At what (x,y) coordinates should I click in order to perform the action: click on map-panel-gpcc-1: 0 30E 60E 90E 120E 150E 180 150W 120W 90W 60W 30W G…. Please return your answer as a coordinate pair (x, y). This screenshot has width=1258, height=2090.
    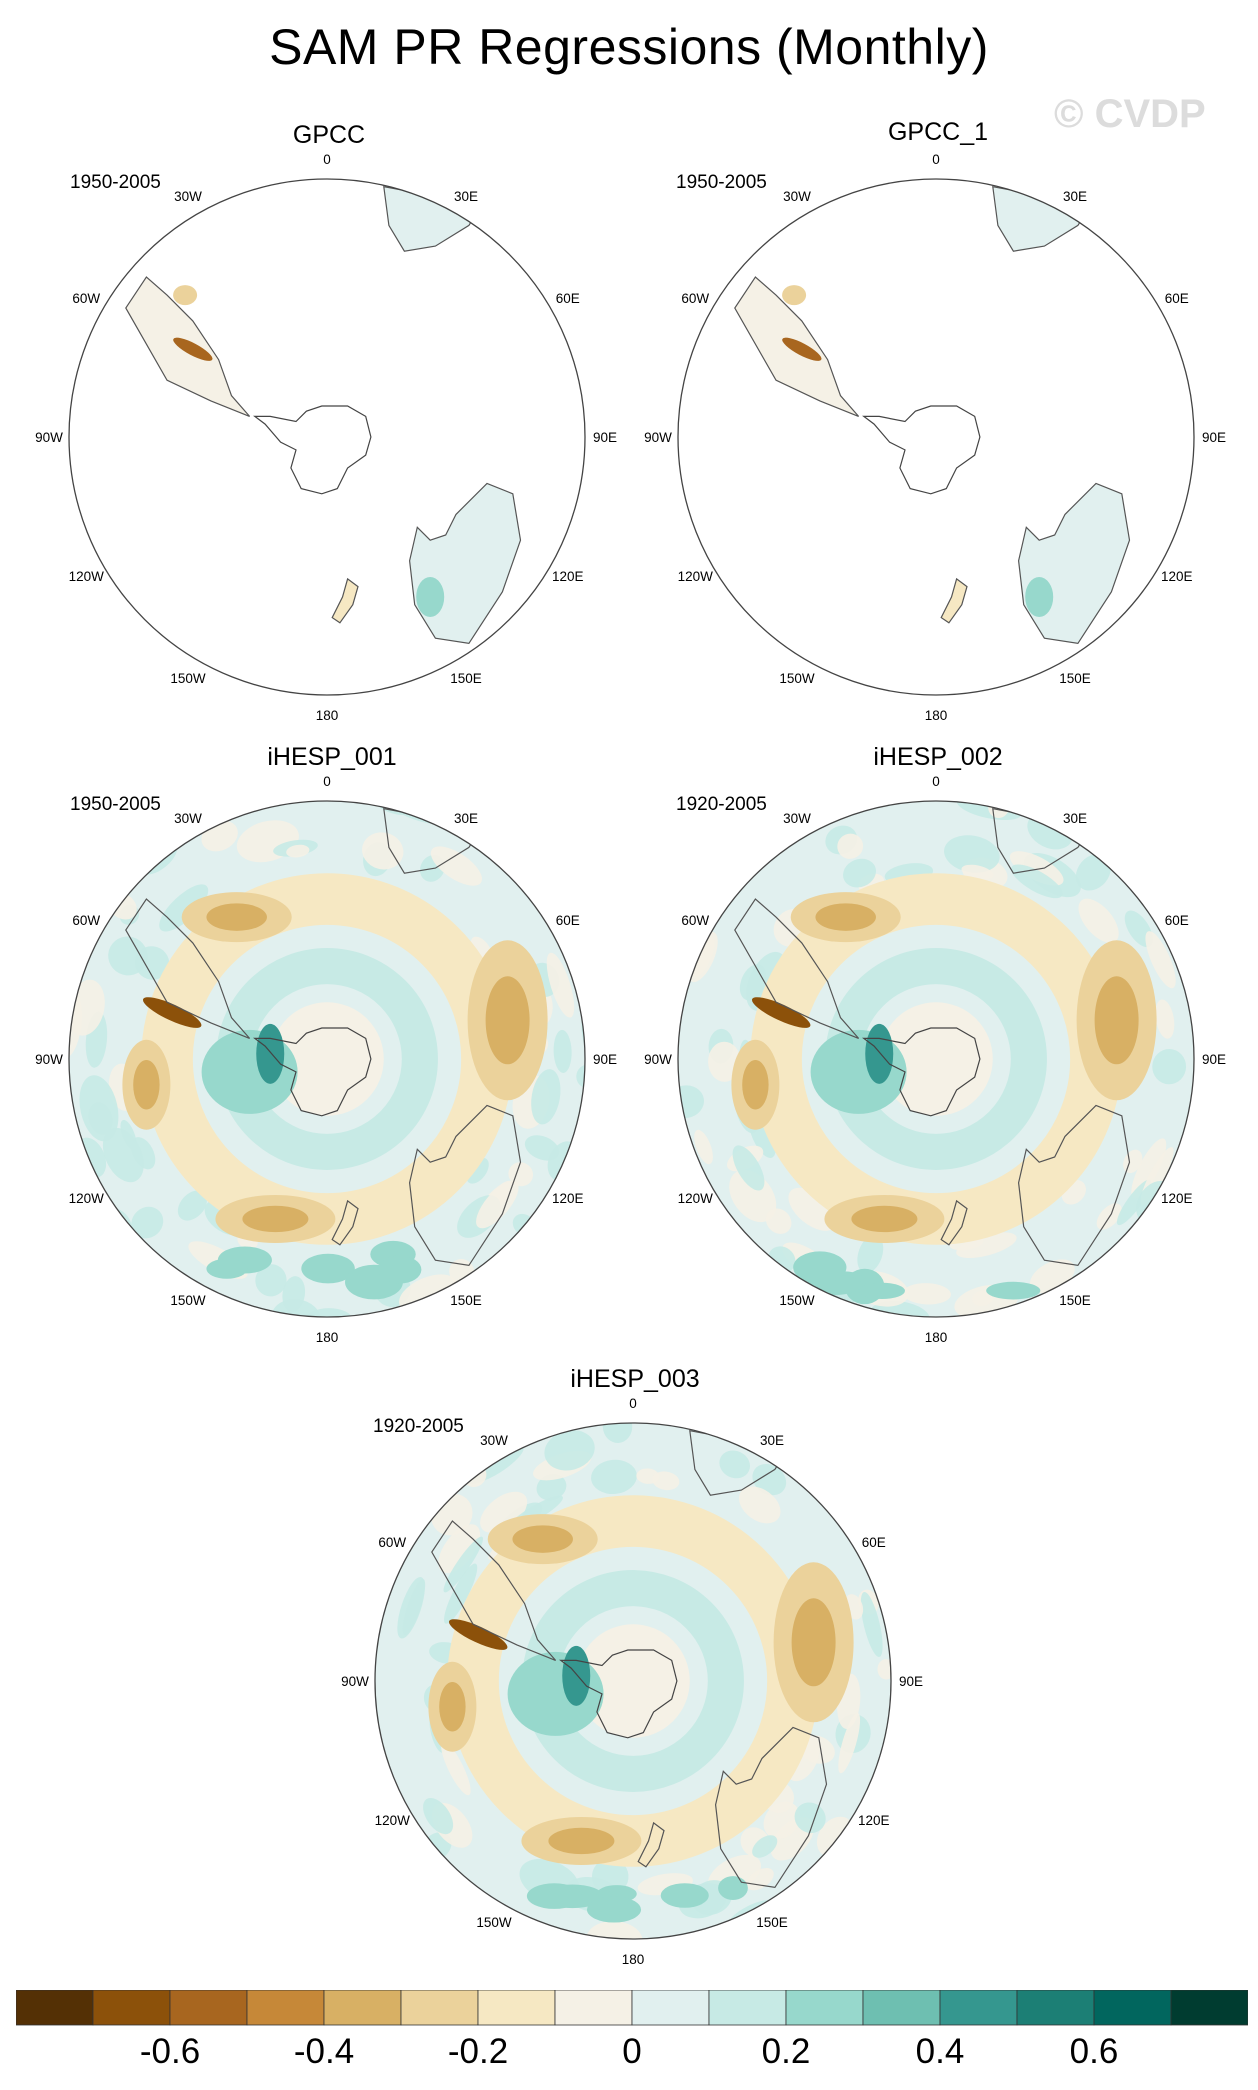
    Looking at the image, I should click on (938, 422).